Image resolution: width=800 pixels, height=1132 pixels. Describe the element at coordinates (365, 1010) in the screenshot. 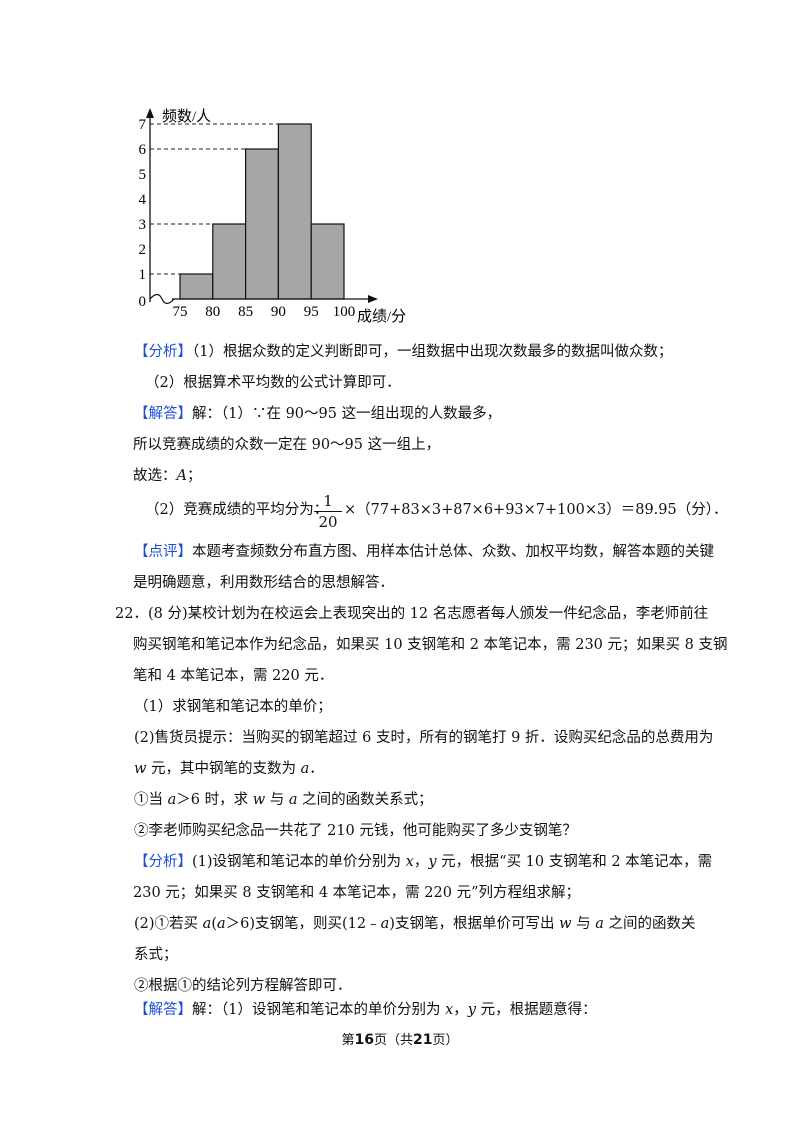

I see `solution-22-line-1: 【解答】解：（1）设钢笔和笔记本的单价分别为 x，y 元，根据题意得：` at that location.